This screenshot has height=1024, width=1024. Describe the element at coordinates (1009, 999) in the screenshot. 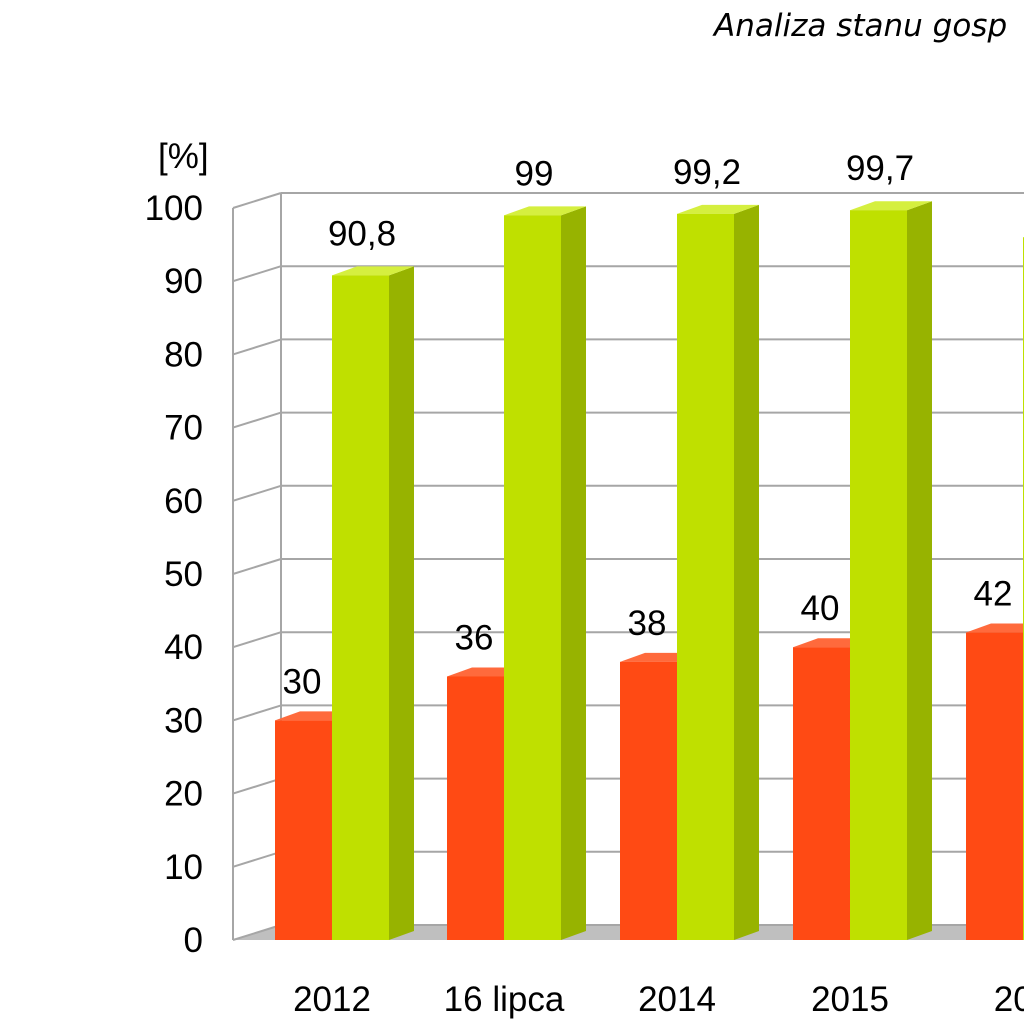

I see `x-tick-label: 201` at that location.